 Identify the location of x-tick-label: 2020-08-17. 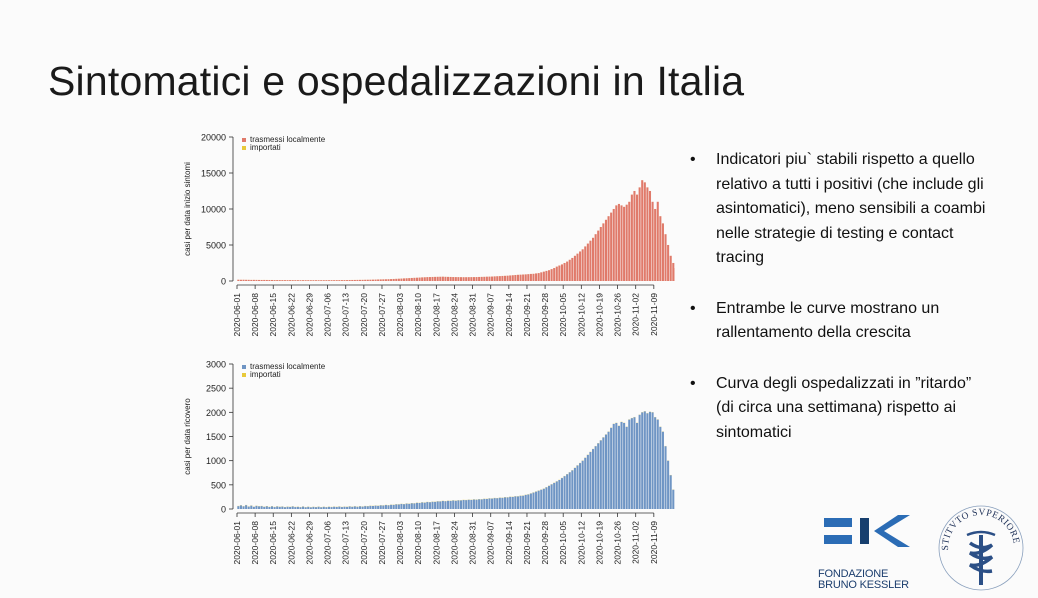
(436, 315).